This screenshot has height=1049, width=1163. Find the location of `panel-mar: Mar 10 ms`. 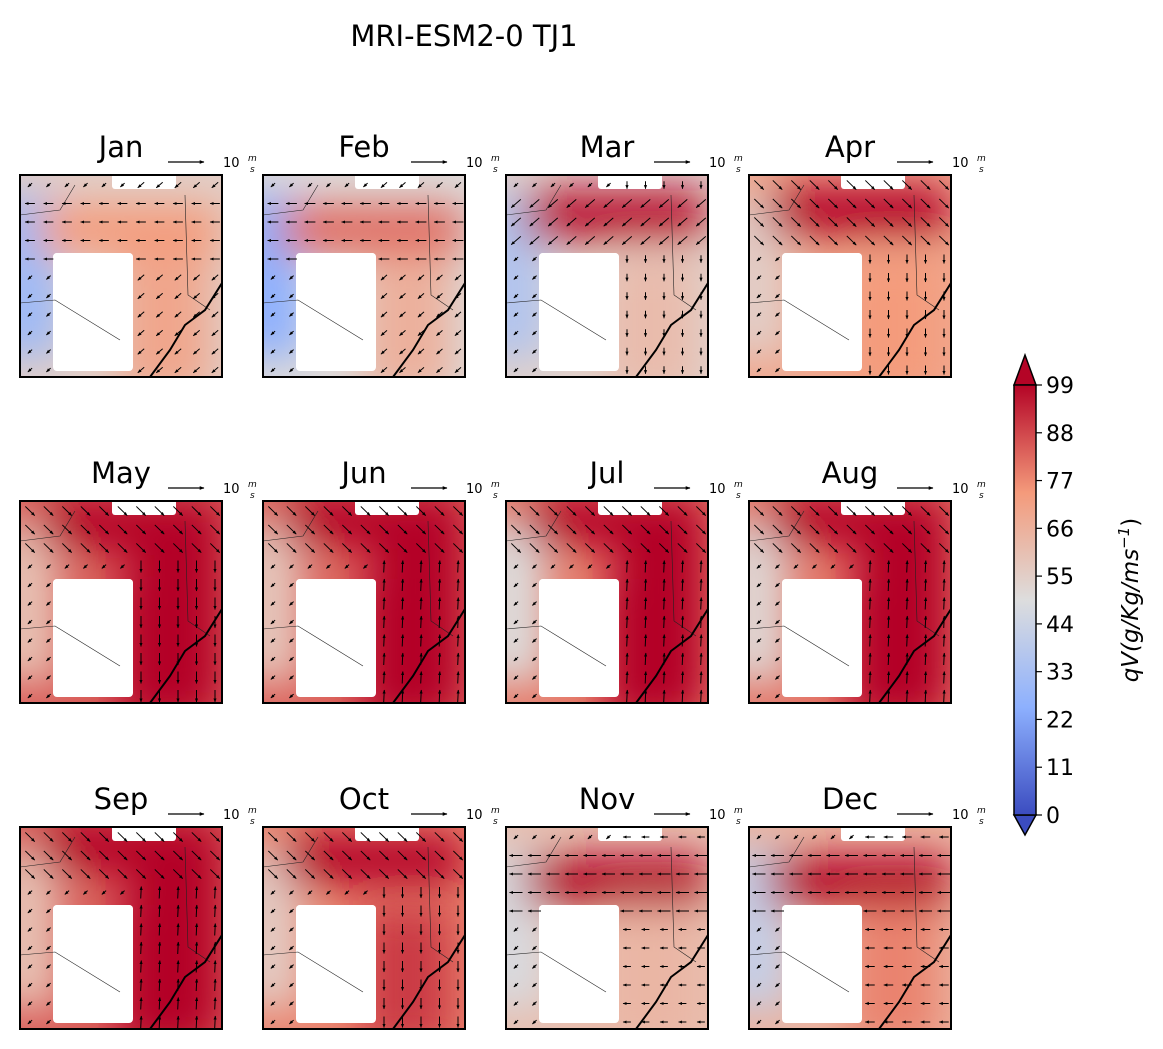

panel-mar: Mar 10 ms is located at coordinates (624, 254).